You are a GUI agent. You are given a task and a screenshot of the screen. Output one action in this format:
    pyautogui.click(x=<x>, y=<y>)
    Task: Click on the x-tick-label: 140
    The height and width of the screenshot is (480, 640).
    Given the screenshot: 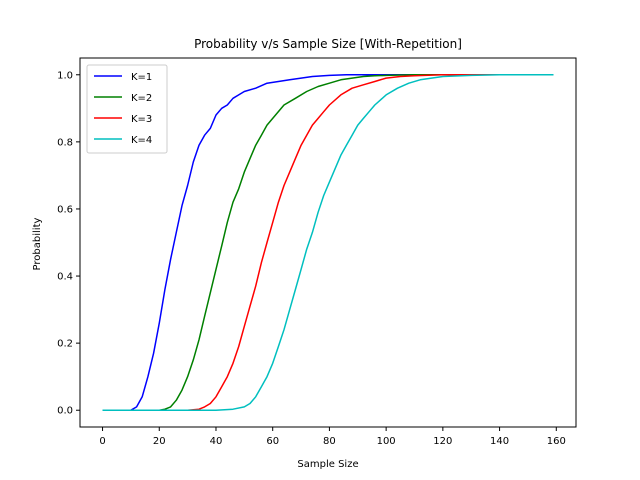 What is the action you would take?
    pyautogui.click(x=499, y=441)
    